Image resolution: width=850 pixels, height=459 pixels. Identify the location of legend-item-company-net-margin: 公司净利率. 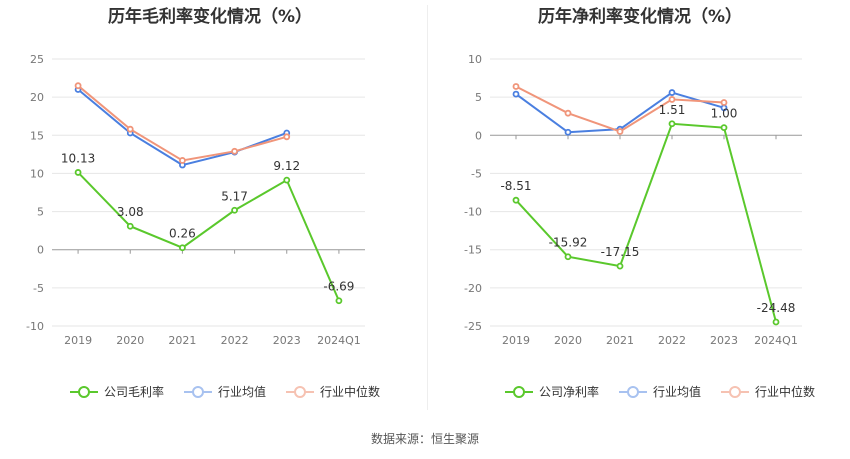
(552, 391).